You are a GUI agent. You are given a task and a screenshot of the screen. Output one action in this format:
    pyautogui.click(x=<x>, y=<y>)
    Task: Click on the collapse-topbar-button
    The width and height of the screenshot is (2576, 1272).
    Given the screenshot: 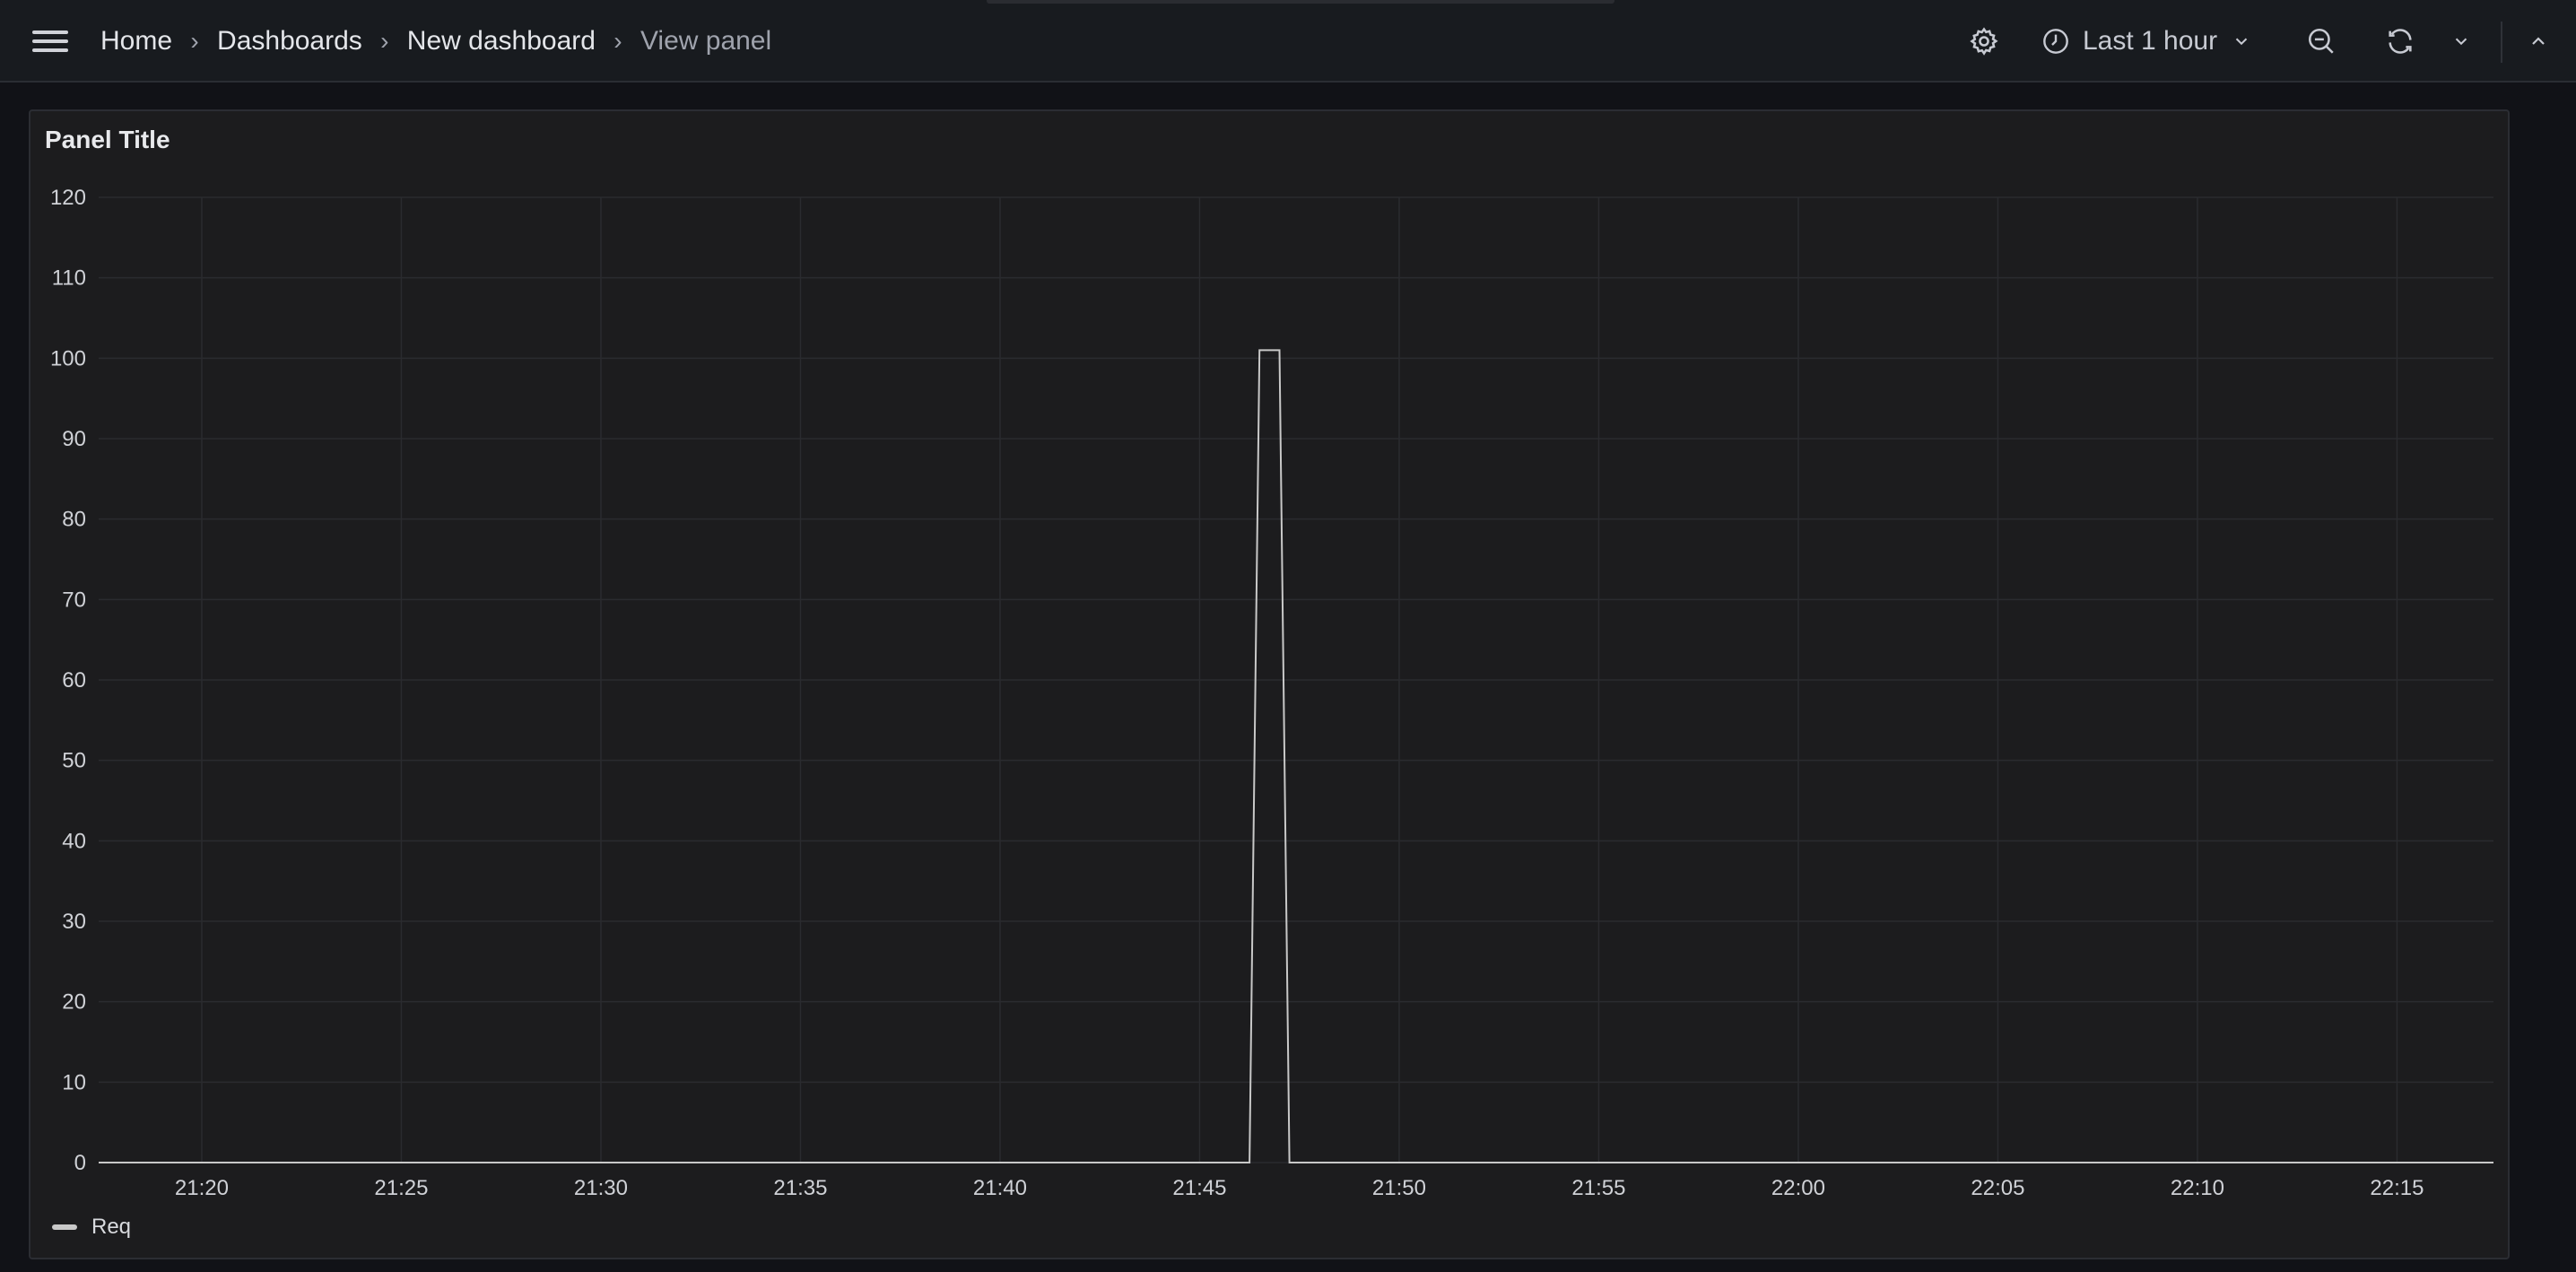 What is the action you would take?
    pyautogui.click(x=2538, y=41)
    